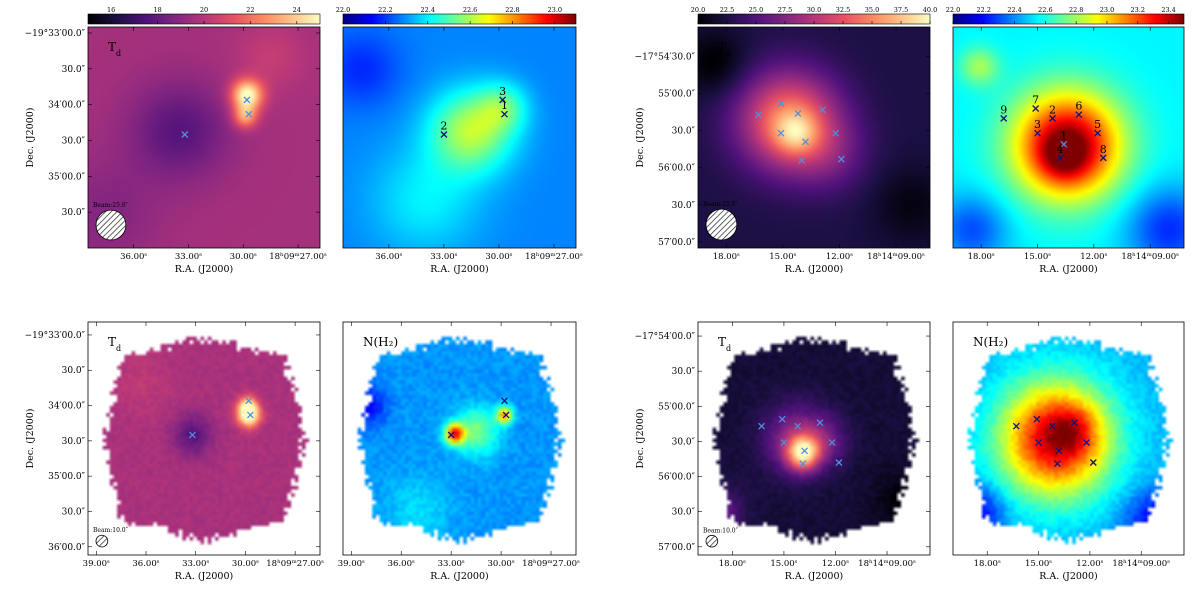 The image size is (1200, 592). I want to click on colorbar-tick-label: 27.5, so click(785, 10).